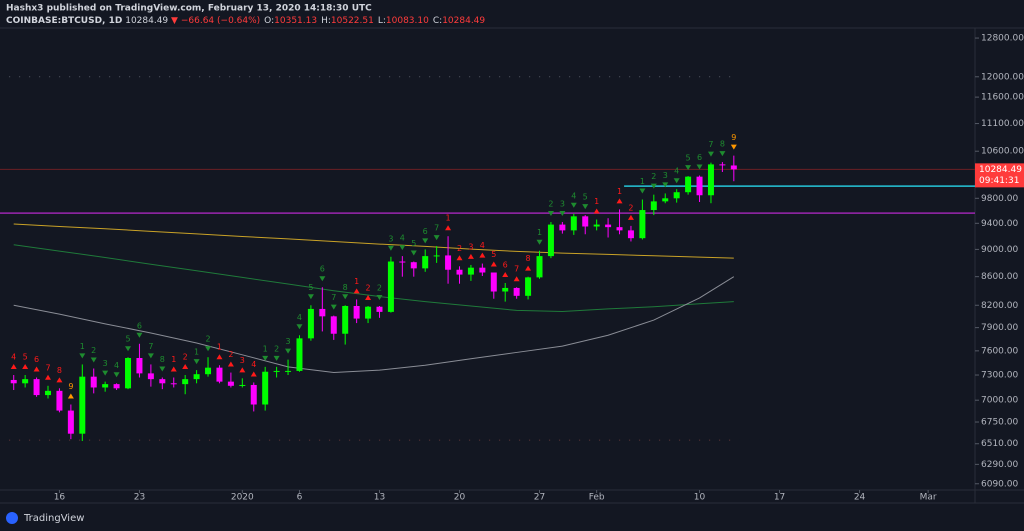 Image resolution: width=1024 pixels, height=531 pixels. Describe the element at coordinates (1002, 124) in the screenshot. I see `y-tick-label: 11100.00` at that location.